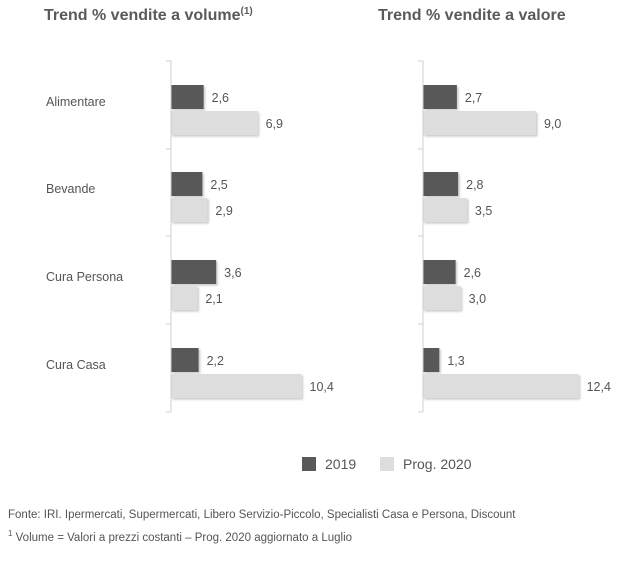  What do you see at coordinates (437, 464) in the screenshot?
I see `legend-label: Prog. 2020` at bounding box center [437, 464].